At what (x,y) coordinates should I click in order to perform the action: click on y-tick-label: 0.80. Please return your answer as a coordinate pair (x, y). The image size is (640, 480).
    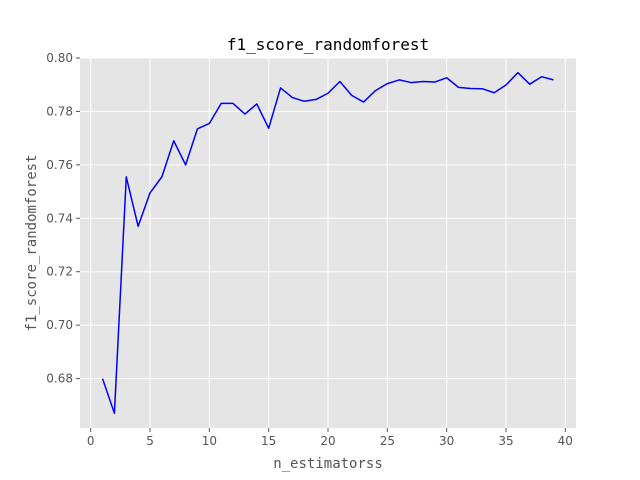
    Looking at the image, I should click on (59, 58).